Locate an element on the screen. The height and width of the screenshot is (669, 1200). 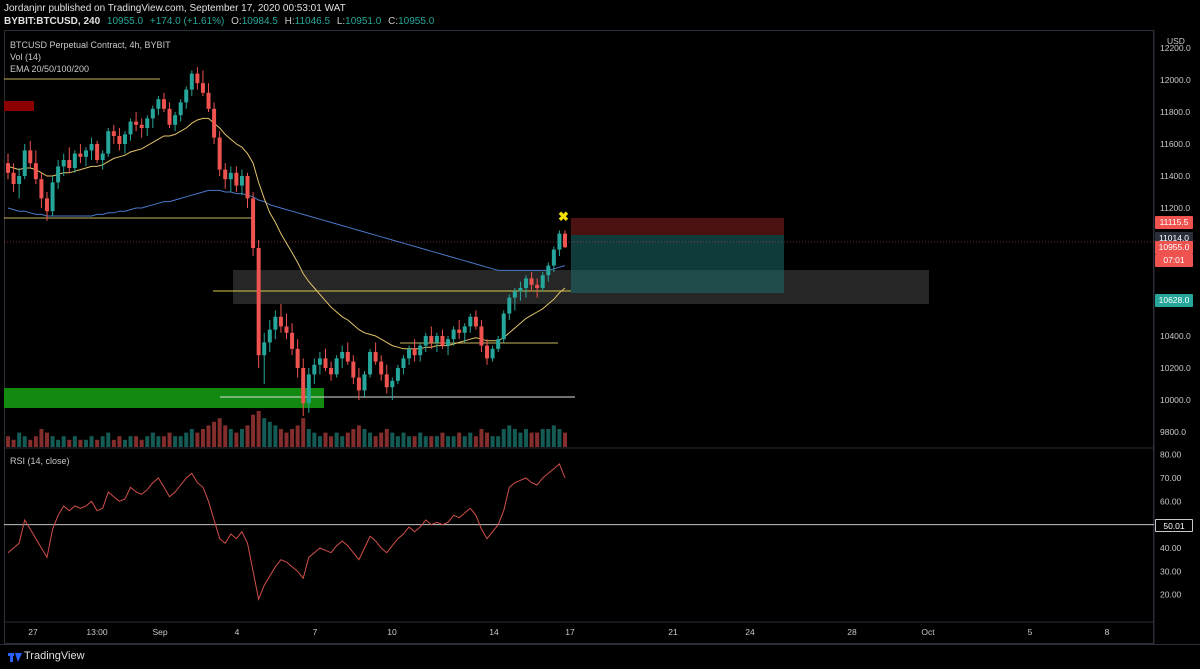
time-tick-label: 8 is located at coordinates (1107, 632).